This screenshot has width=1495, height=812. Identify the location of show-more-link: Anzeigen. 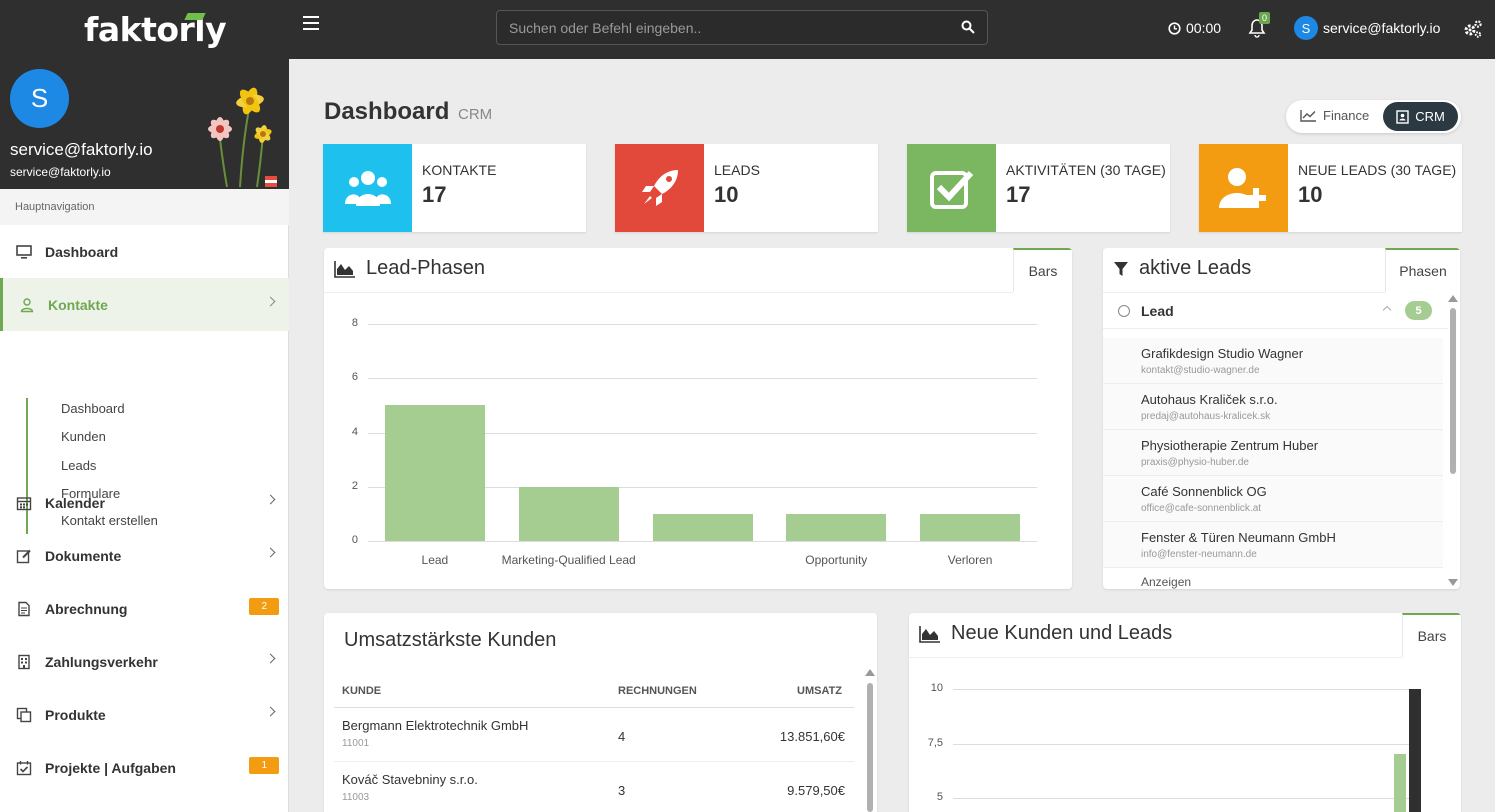
(1166, 582).